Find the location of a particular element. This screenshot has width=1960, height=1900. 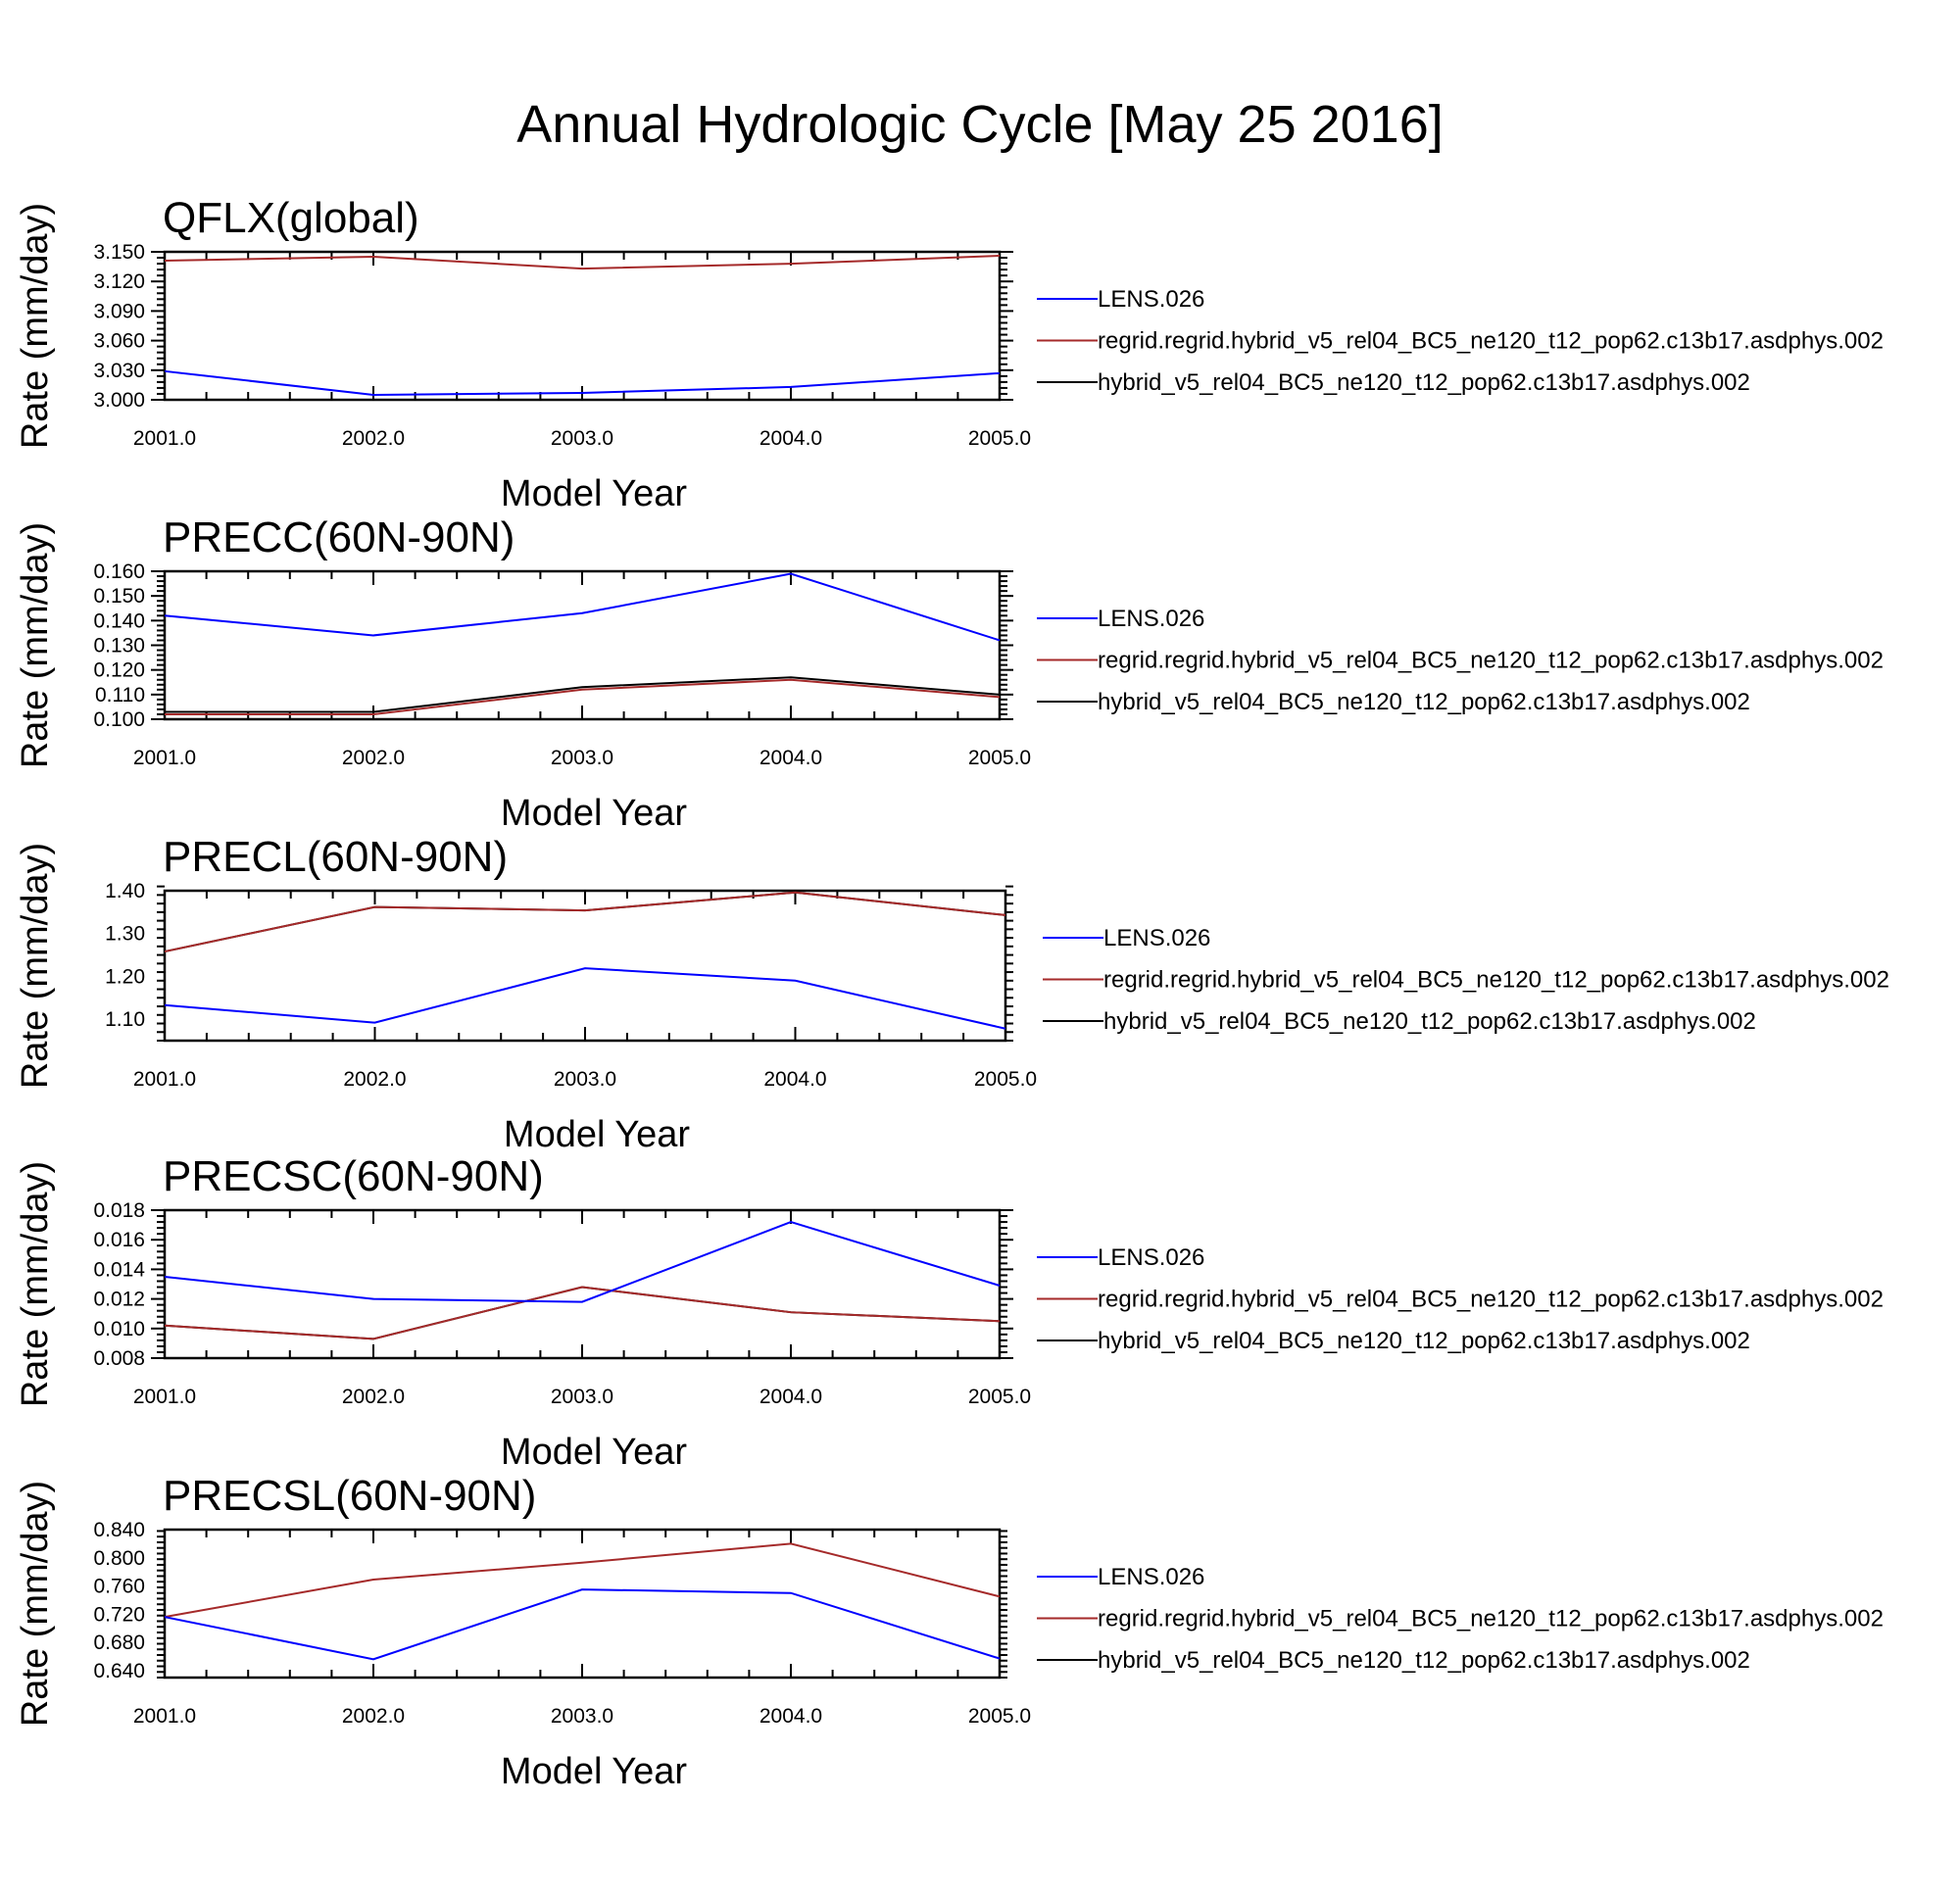

y-tick-label: 3.150 is located at coordinates (119, 253).